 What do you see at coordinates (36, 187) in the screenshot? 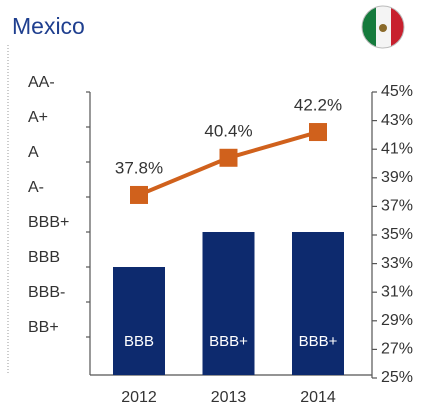
I see `y-tick-label: A-` at bounding box center [36, 187].